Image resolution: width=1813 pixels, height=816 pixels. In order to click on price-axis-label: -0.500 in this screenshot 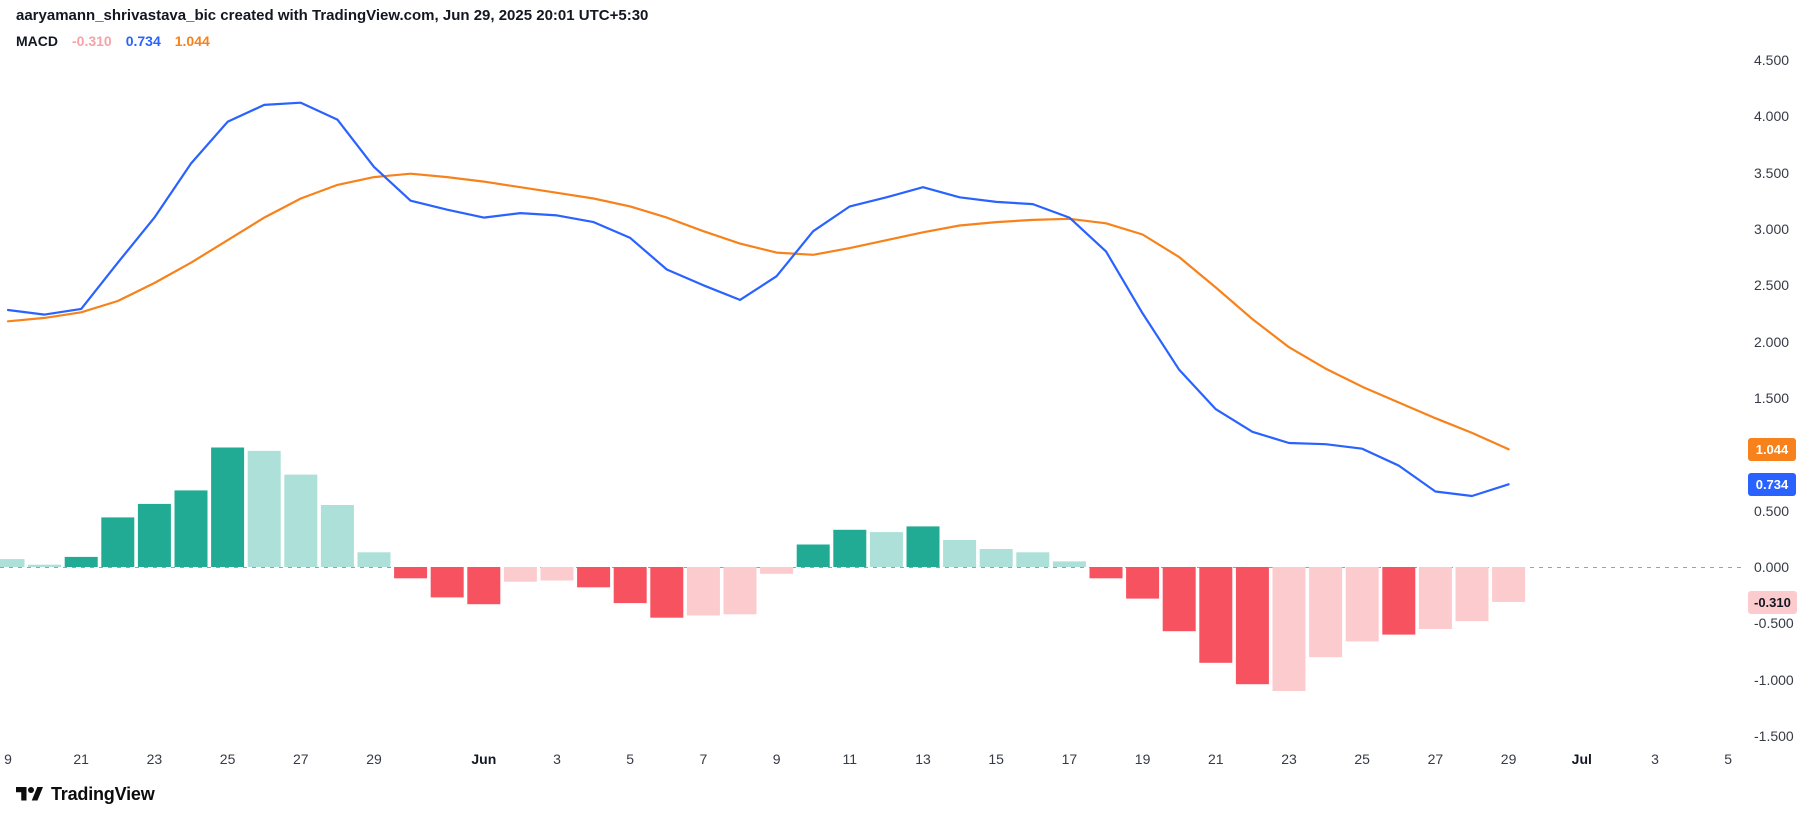, I will do `click(1774, 623)`.